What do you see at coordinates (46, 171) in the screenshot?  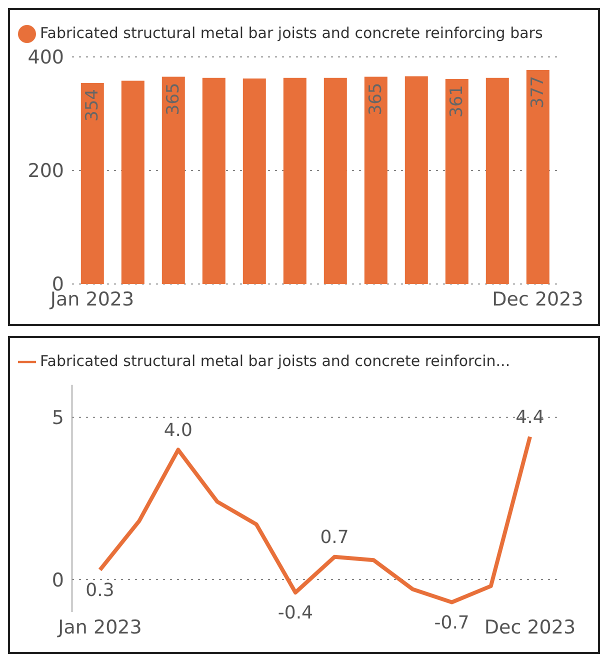 I see `y-tick-label: 200` at bounding box center [46, 171].